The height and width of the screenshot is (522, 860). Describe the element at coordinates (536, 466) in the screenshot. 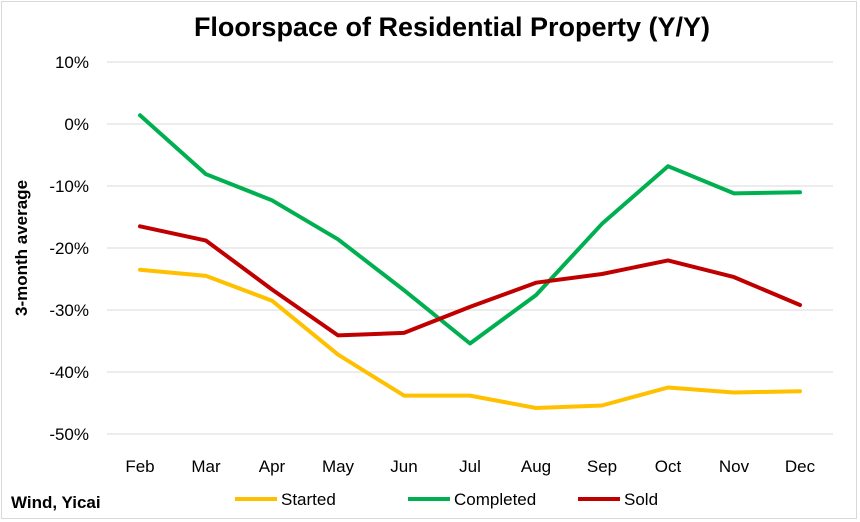

I see `x-tick-label: Aug` at that location.